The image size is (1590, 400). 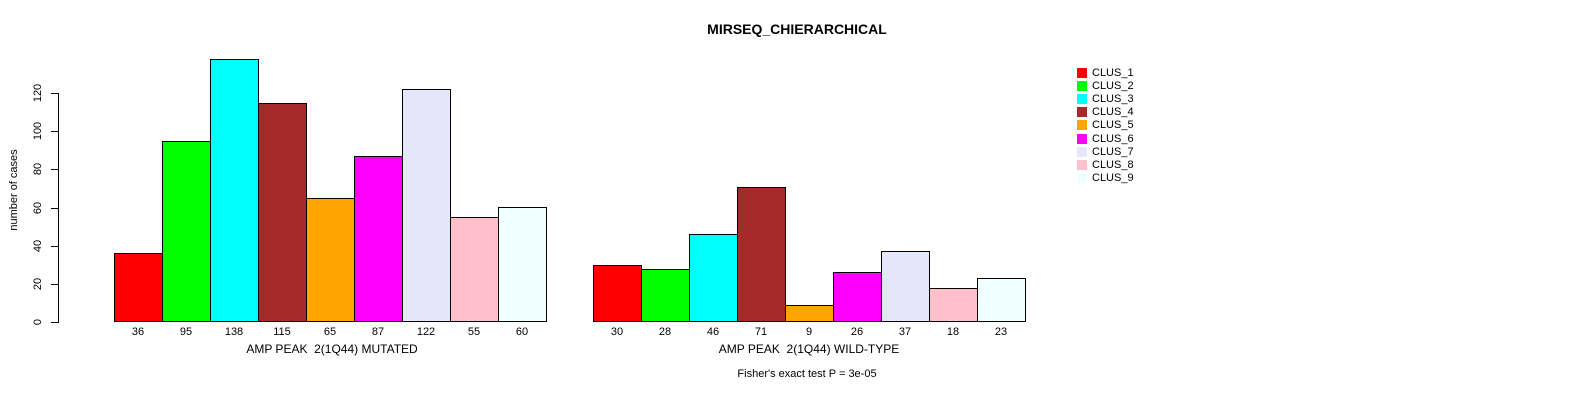 I want to click on bar-value-label: 122, so click(x=426, y=332).